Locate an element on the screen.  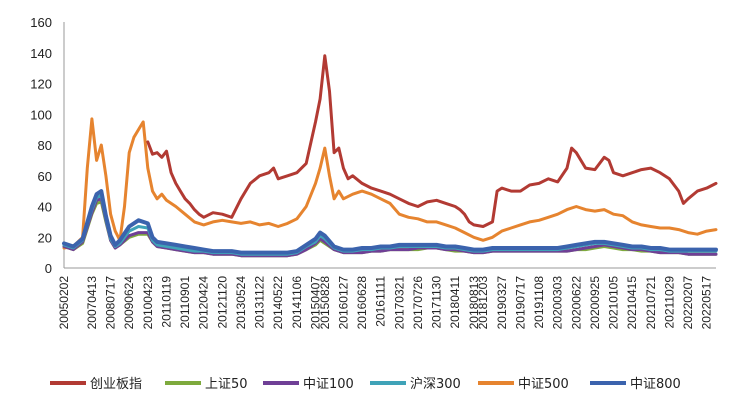
x-tick-label: 20200303 is located at coordinates (558, 303).